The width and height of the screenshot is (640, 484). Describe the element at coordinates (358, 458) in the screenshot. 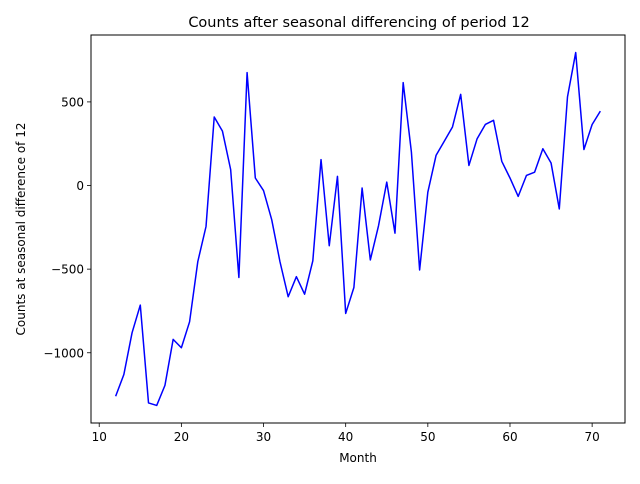

I see `x-axis-label: Month` at that location.